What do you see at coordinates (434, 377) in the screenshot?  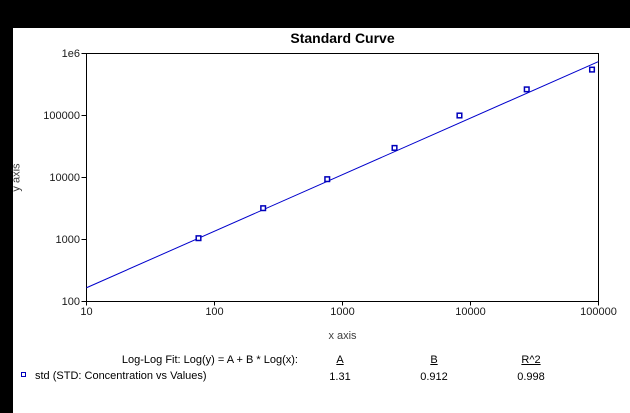 I see `stat-value-b: 0.912` at bounding box center [434, 377].